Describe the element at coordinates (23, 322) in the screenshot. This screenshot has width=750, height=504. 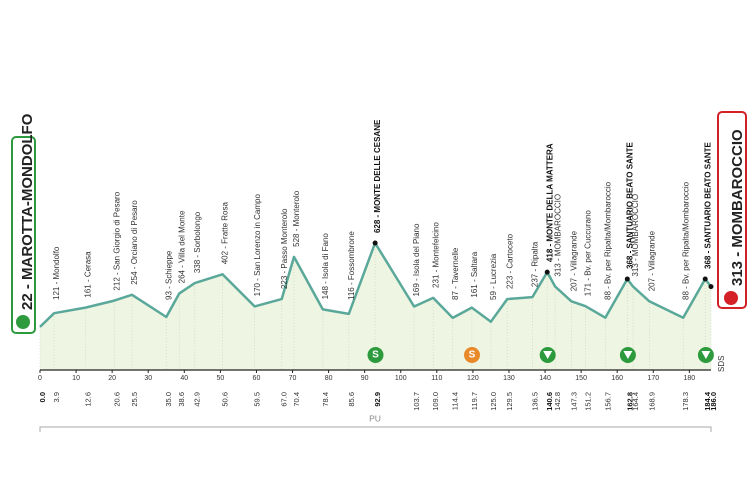
I see `start-icon` at that location.